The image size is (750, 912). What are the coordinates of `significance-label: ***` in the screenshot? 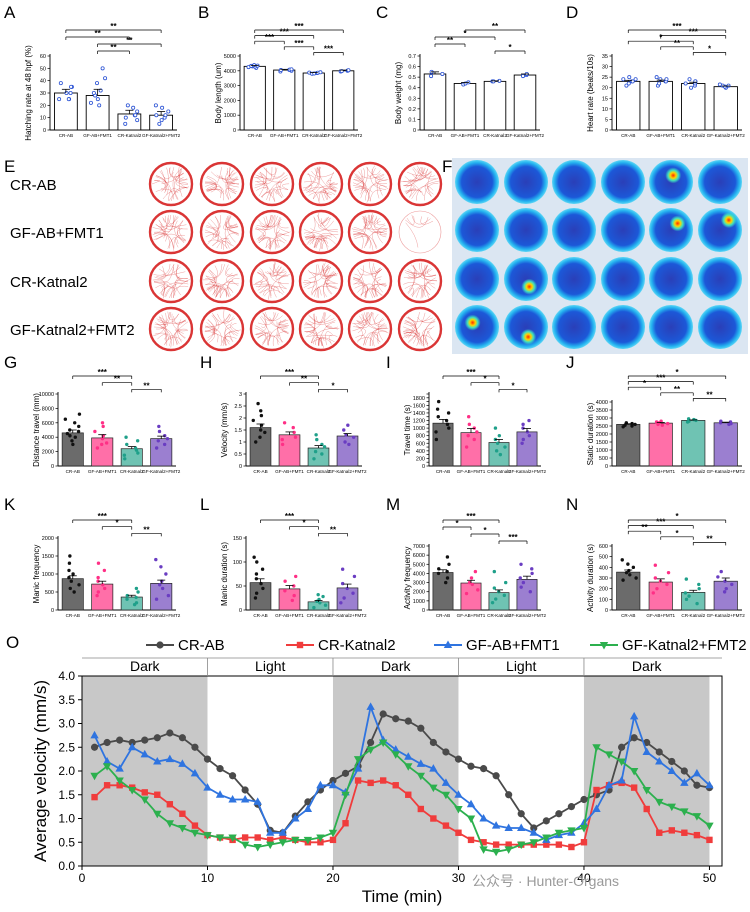 It's located at (329, 48).